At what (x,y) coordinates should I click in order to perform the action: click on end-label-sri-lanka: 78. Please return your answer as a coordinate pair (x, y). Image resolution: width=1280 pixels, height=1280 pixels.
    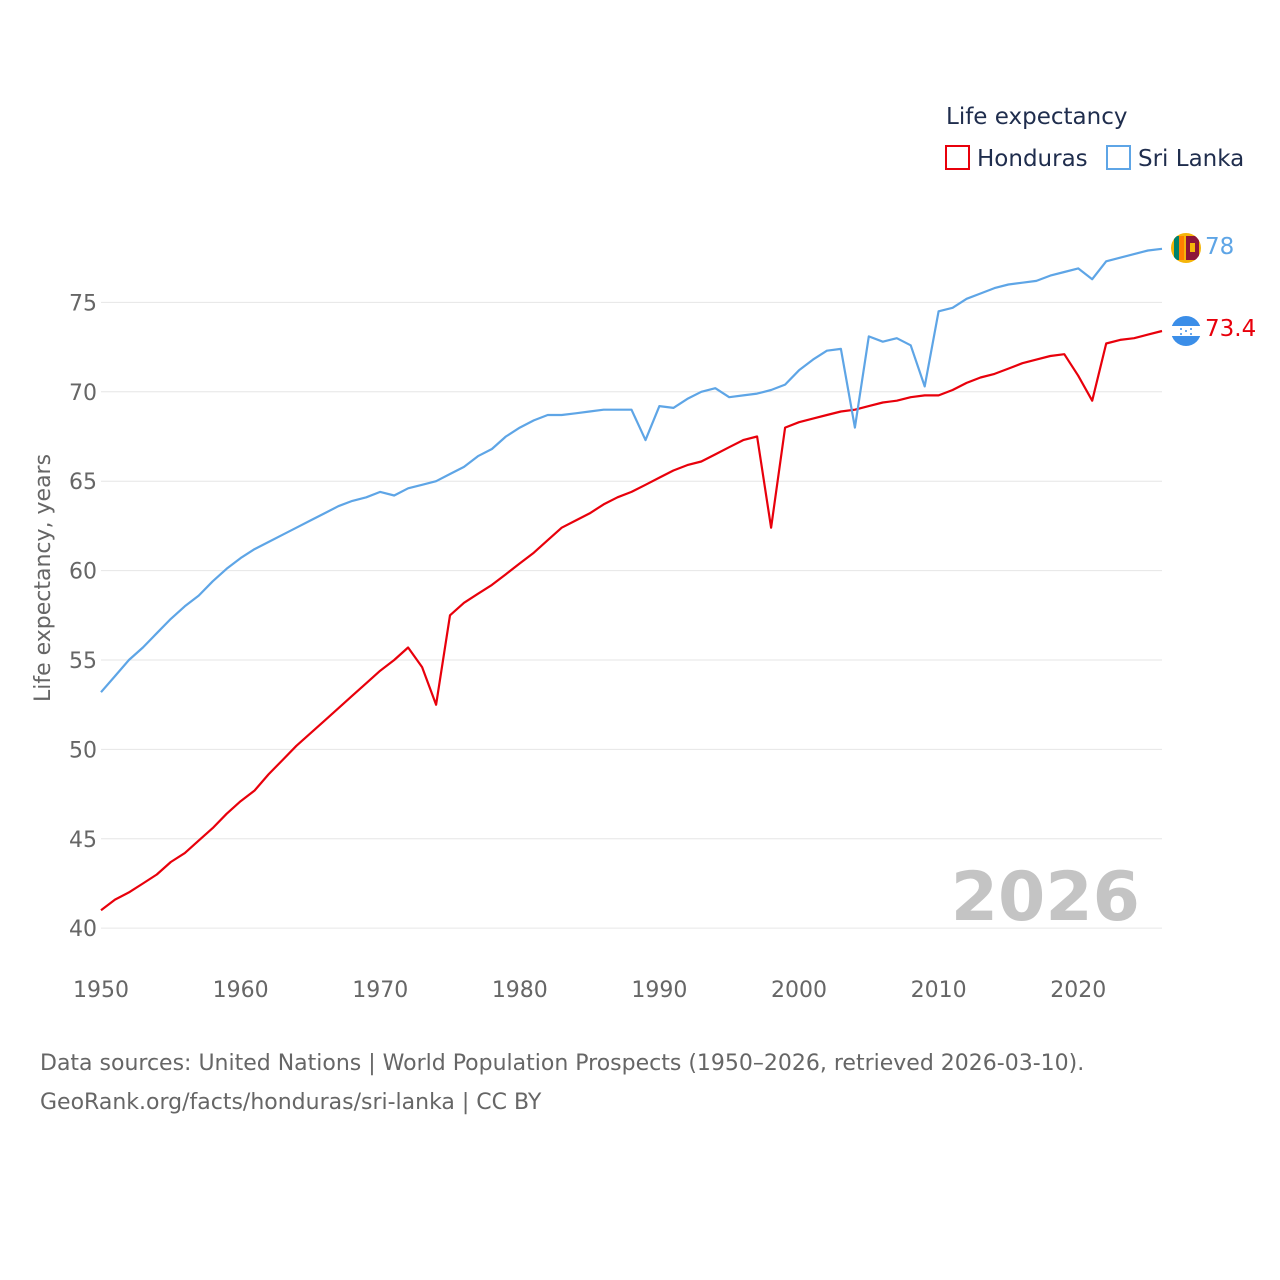
    Looking at the image, I should click on (1219, 247).